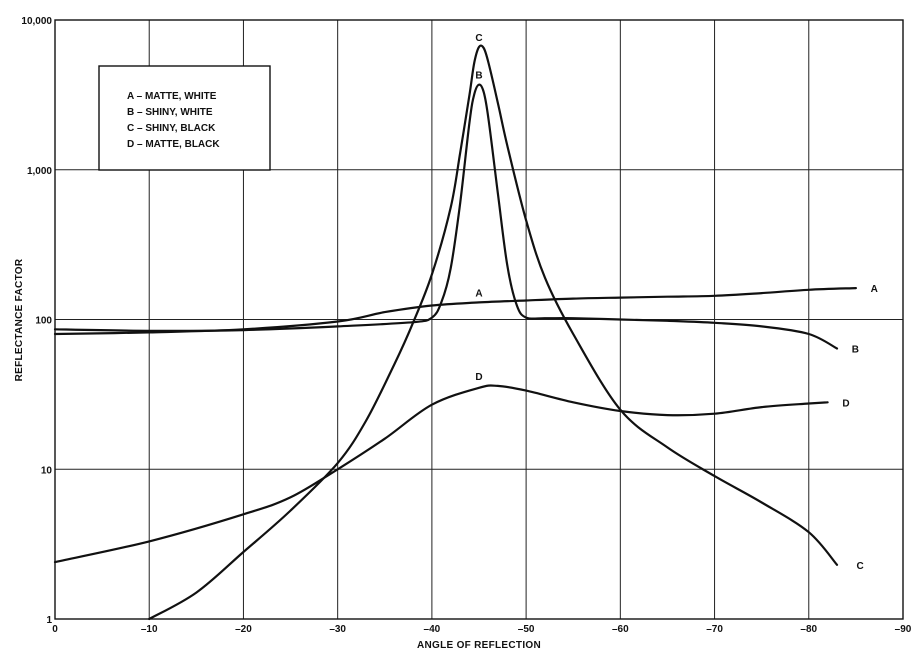  What do you see at coordinates (455, 311) in the screenshot?
I see `series-a-line` at bounding box center [455, 311].